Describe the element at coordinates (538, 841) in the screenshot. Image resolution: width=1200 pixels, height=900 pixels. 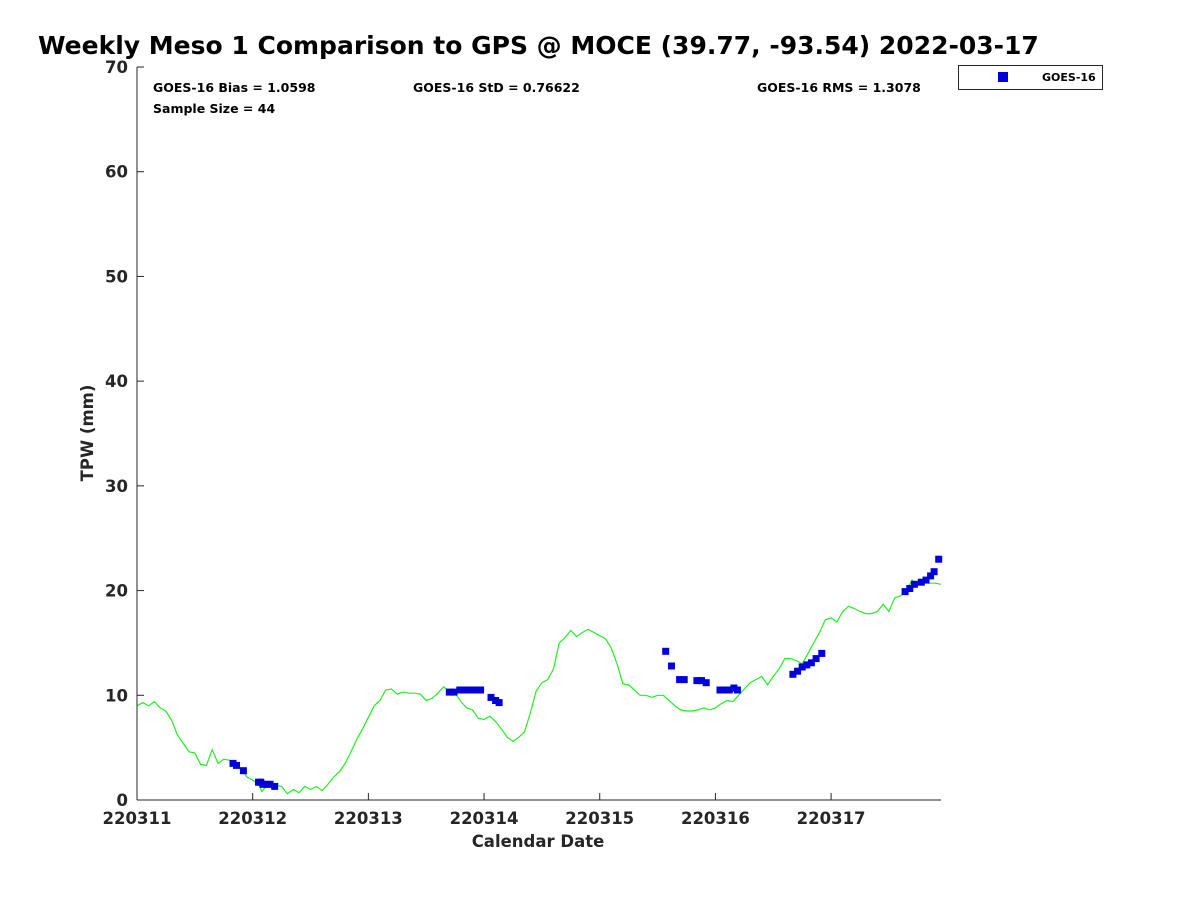
I see `x-axis-label: Calendar Date` at that location.